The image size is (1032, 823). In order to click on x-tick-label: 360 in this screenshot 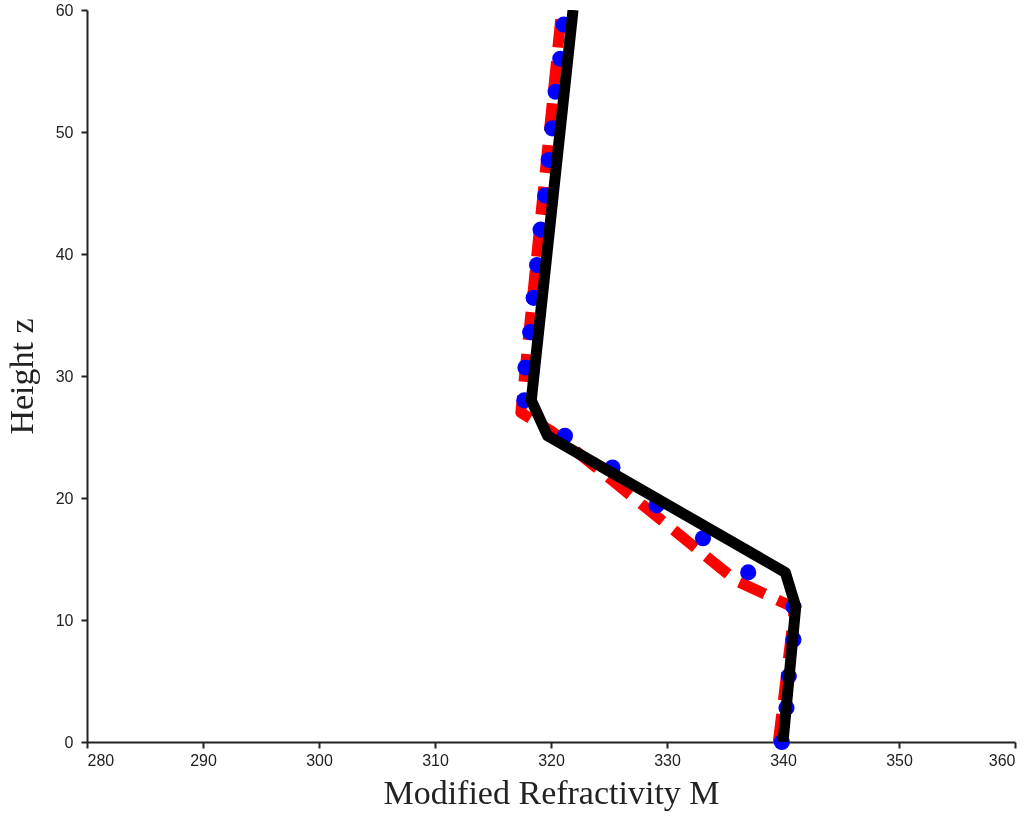, I will do `click(1002, 760)`.